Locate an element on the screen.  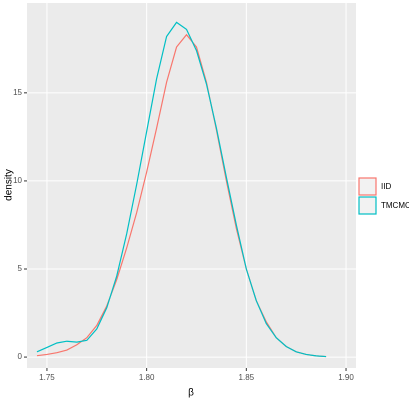
y-tick-label: 5 is located at coordinates (20, 268).